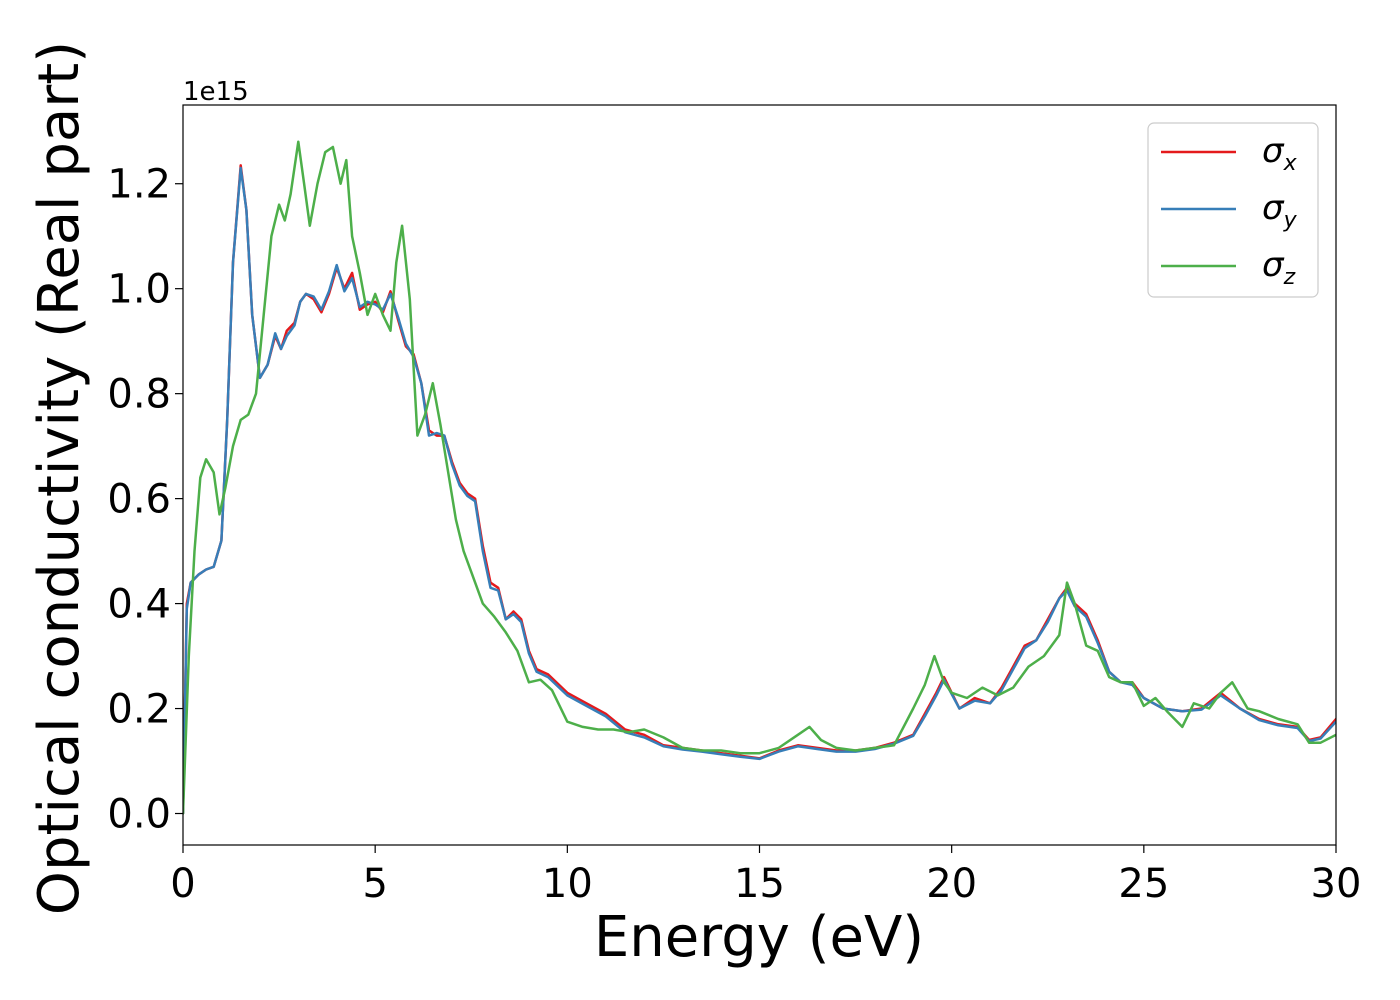 The width and height of the screenshot is (1400, 1000). Describe the element at coordinates (1336, 884) in the screenshot. I see `x-tick-label: 30` at that location.